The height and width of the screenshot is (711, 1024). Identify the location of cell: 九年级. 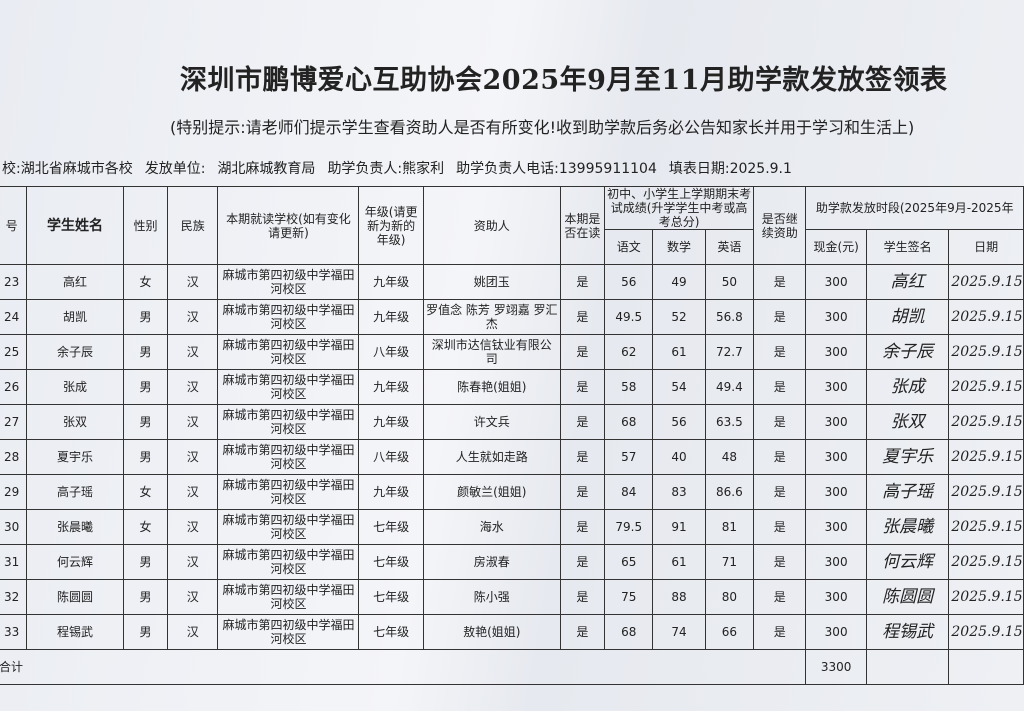
(391, 387).